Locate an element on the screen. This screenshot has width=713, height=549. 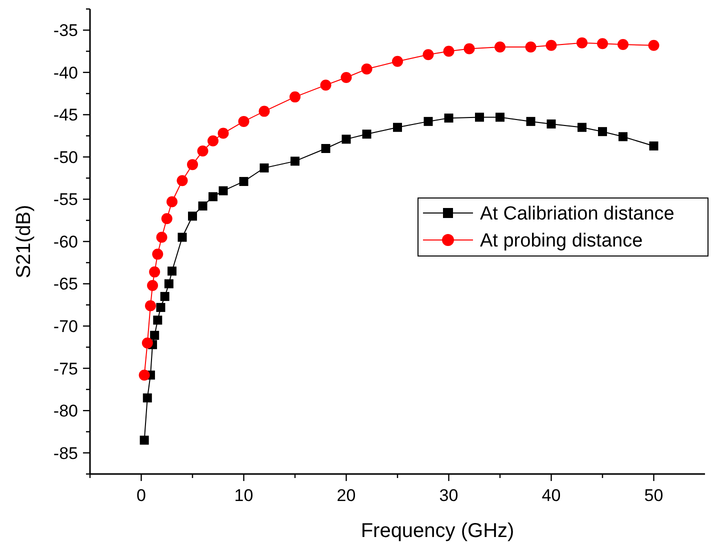
y-tick-label: -65 is located at coordinates (65, 284).